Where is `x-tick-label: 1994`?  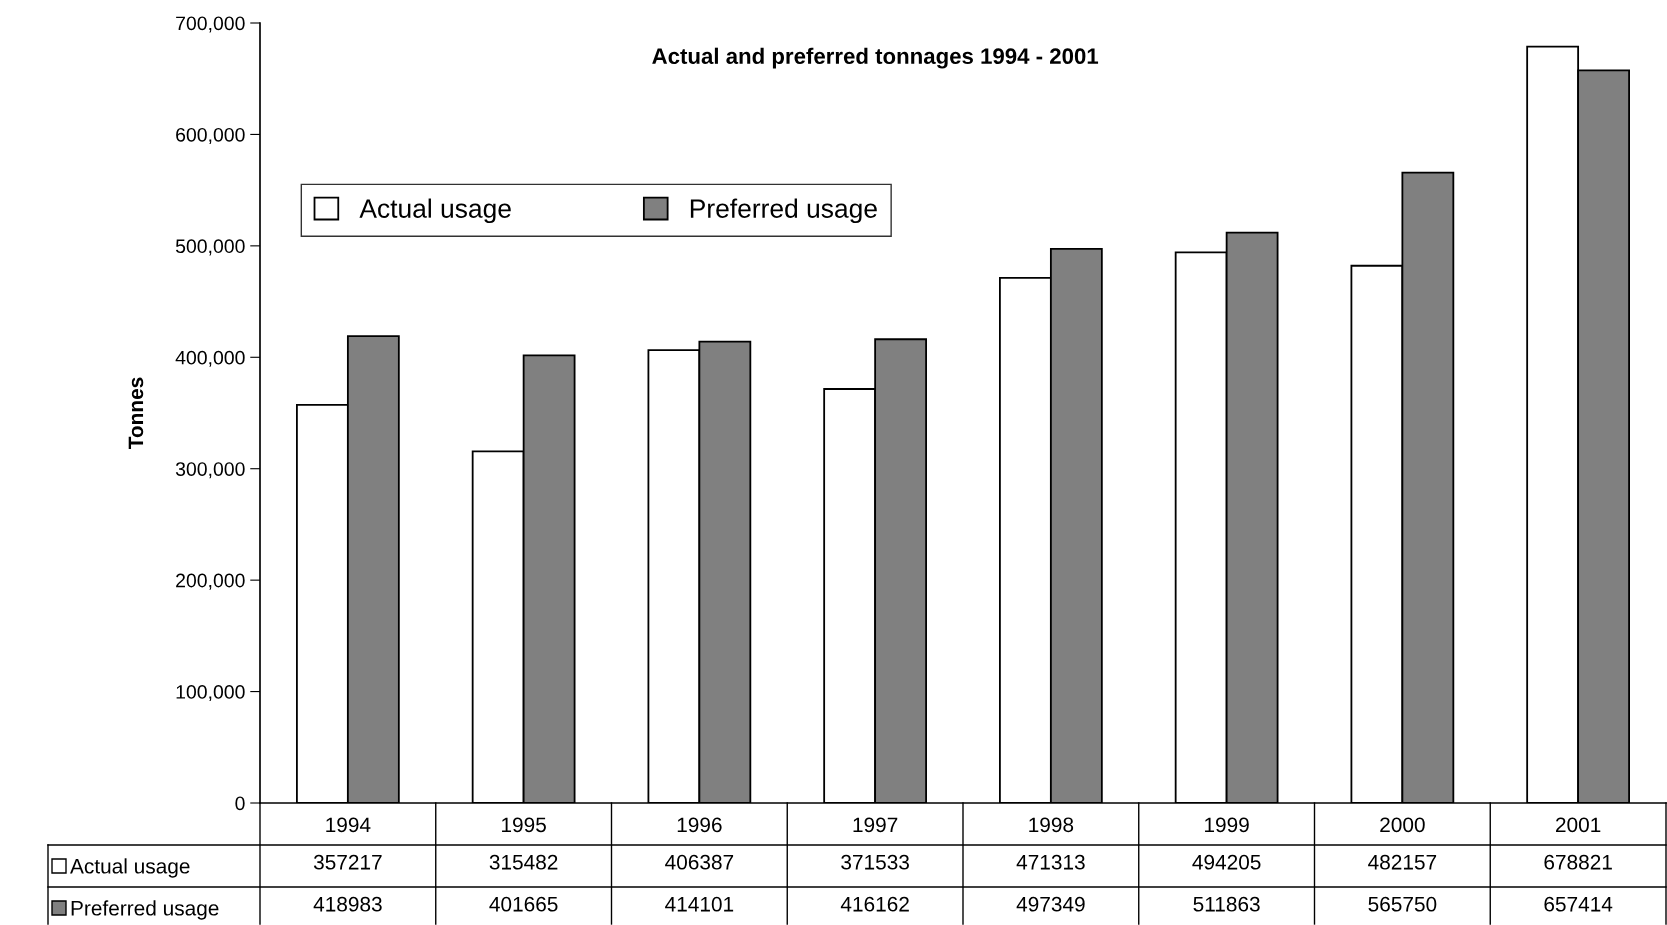
x-tick-label: 1994 is located at coordinates (348, 825).